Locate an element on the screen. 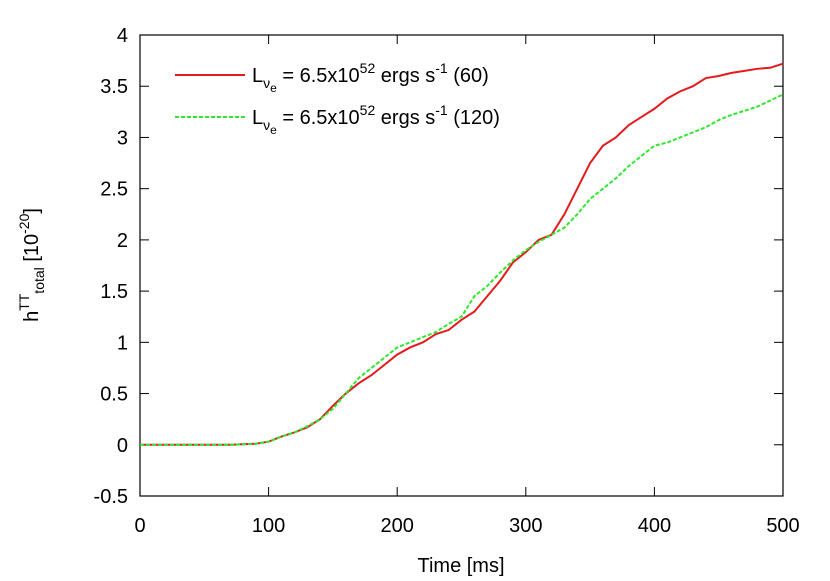 The height and width of the screenshot is (581, 830). y-tick-label: 3 is located at coordinates (122, 138).